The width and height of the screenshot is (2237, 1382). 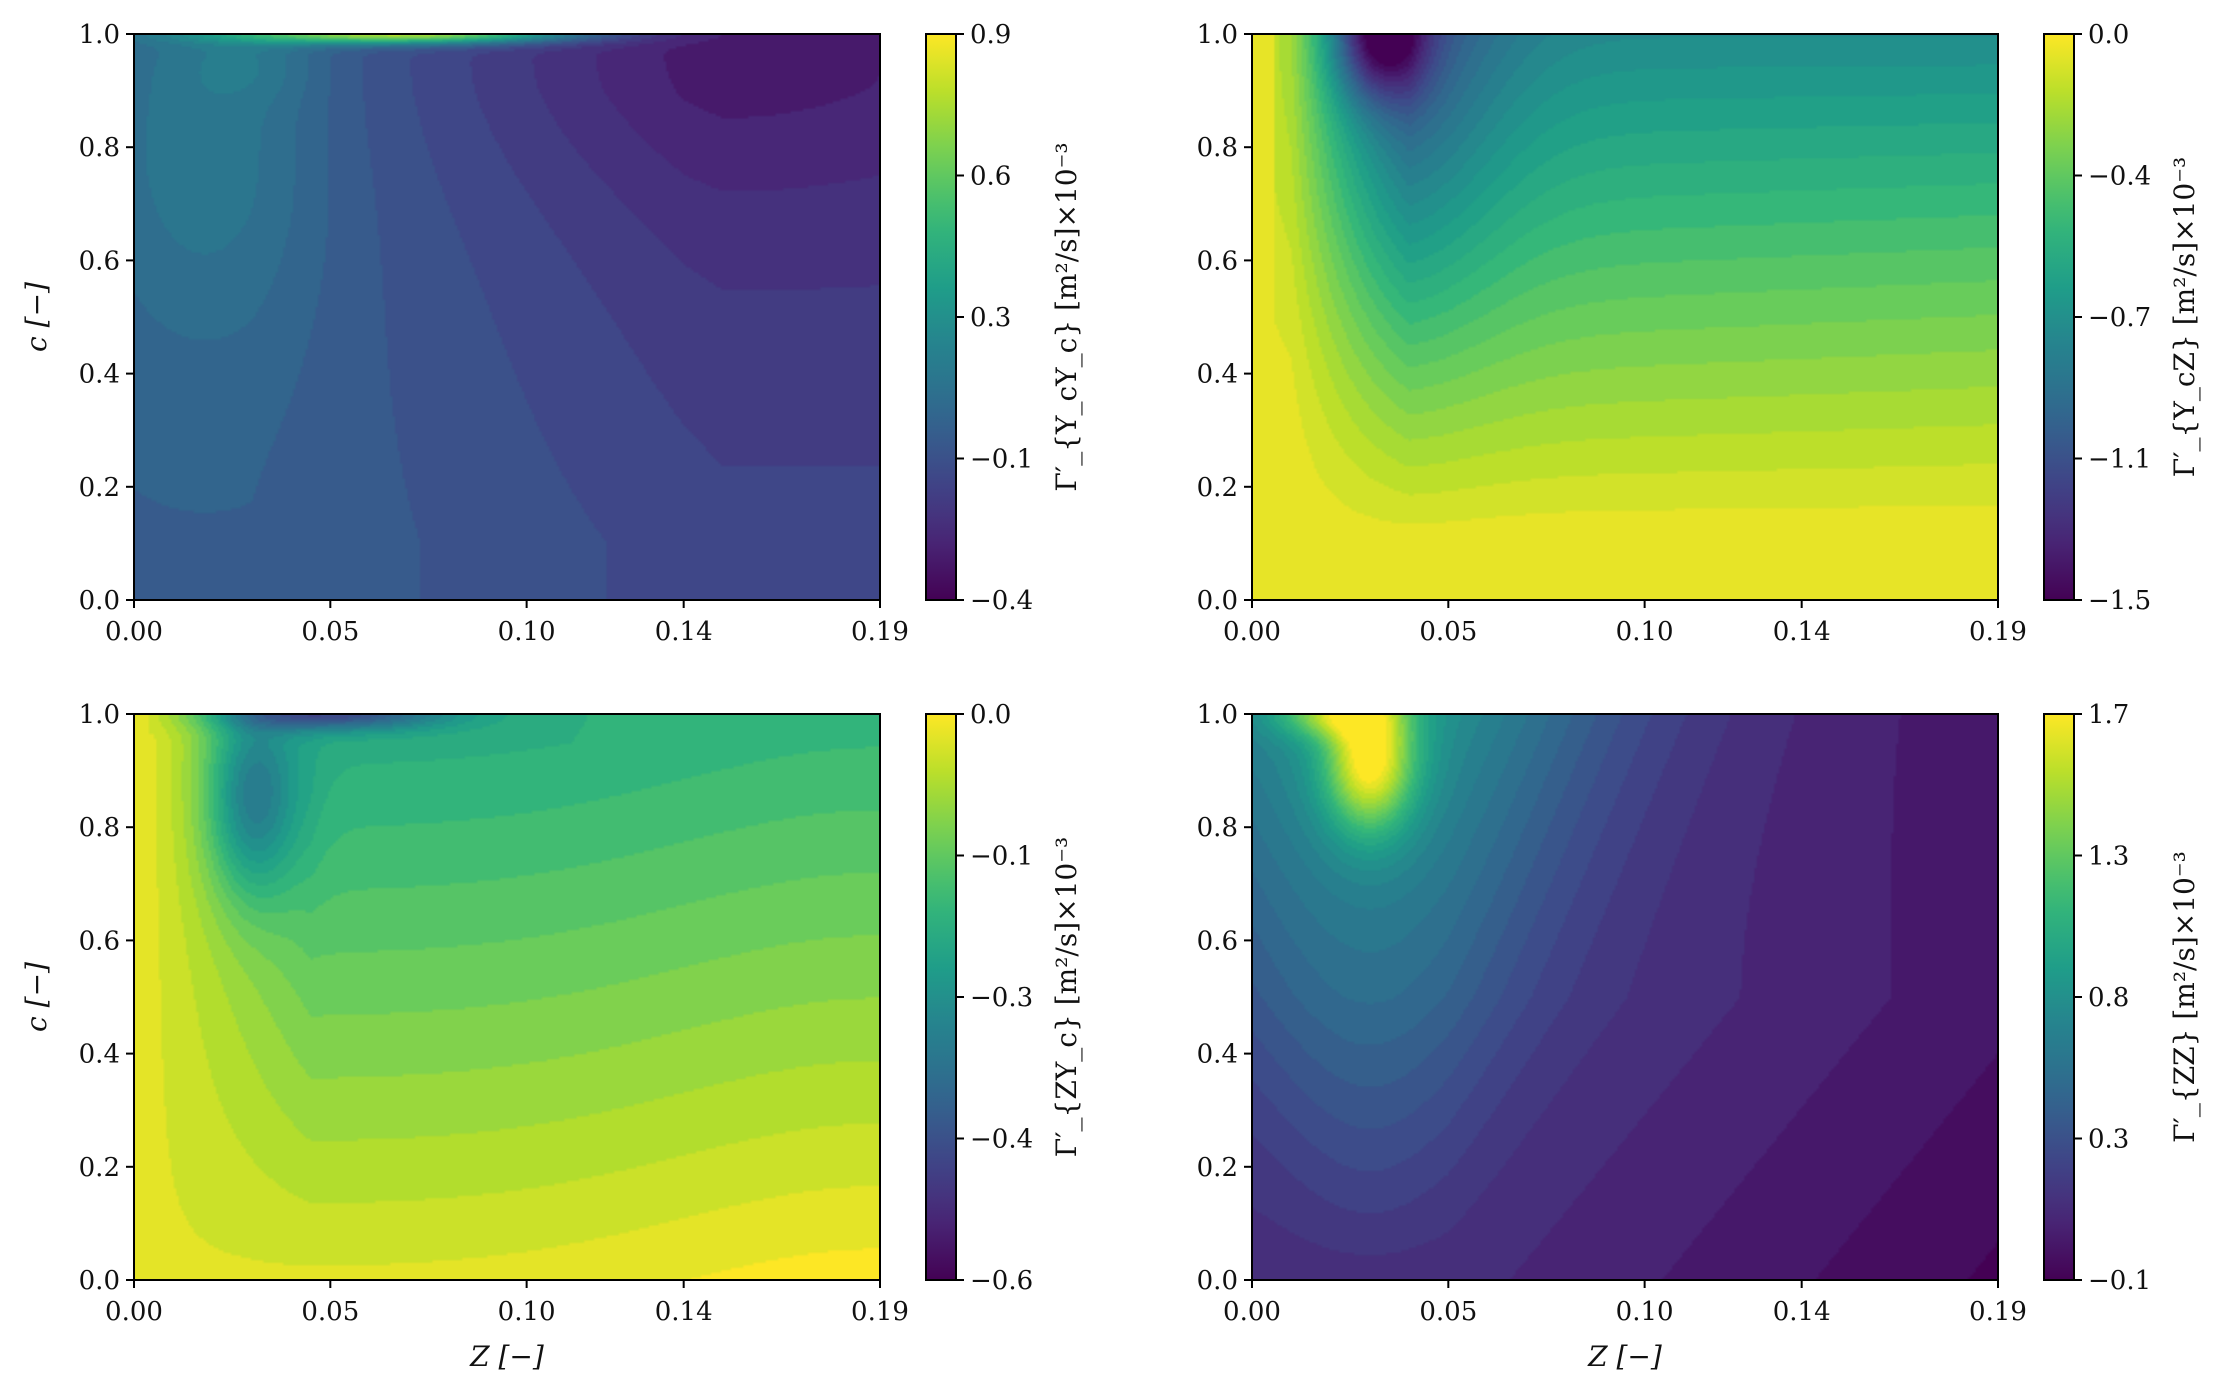 I want to click on colorbar-tick-label: 1.3, so click(x=2108, y=857).